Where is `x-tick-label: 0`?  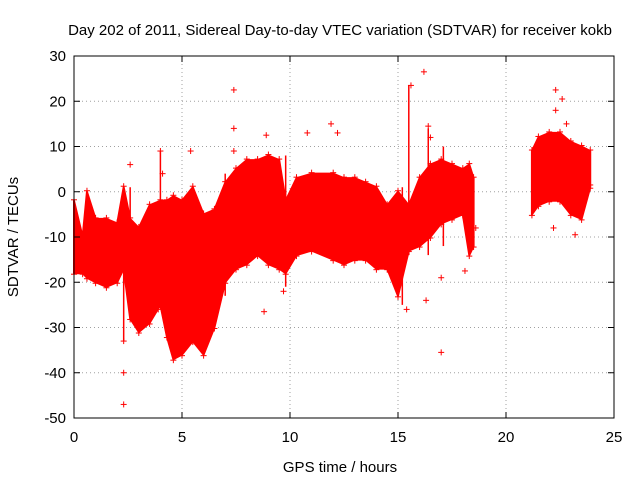
x-tick-label: 0 is located at coordinates (74, 437).